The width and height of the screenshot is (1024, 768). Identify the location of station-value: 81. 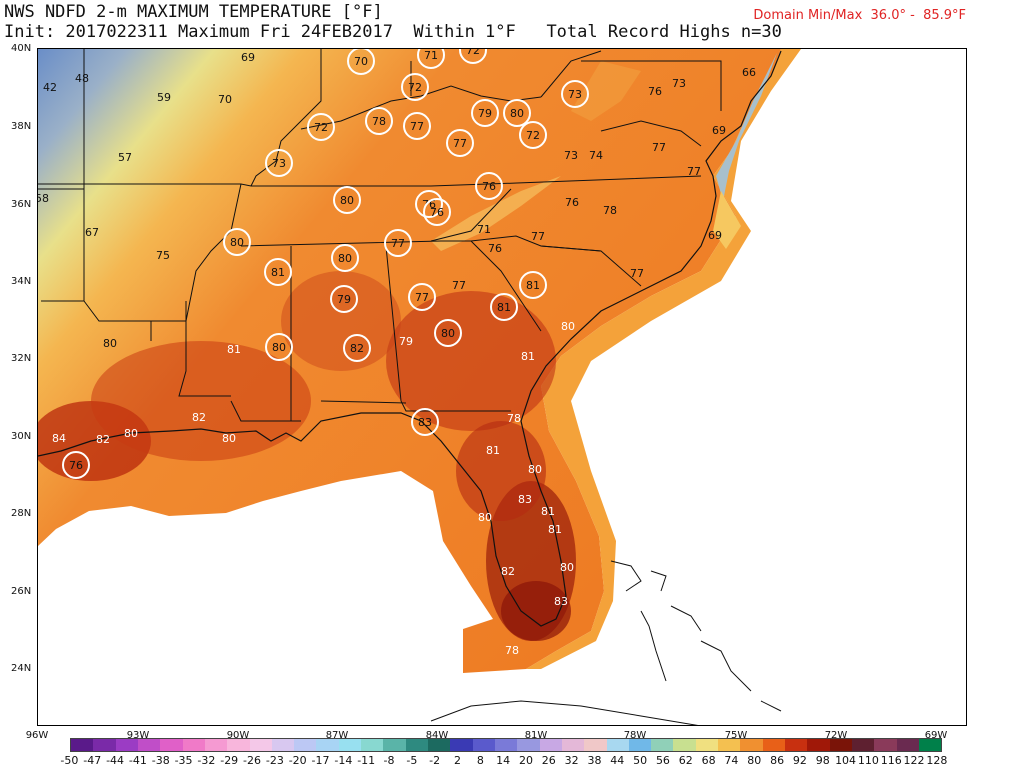
(528, 356).